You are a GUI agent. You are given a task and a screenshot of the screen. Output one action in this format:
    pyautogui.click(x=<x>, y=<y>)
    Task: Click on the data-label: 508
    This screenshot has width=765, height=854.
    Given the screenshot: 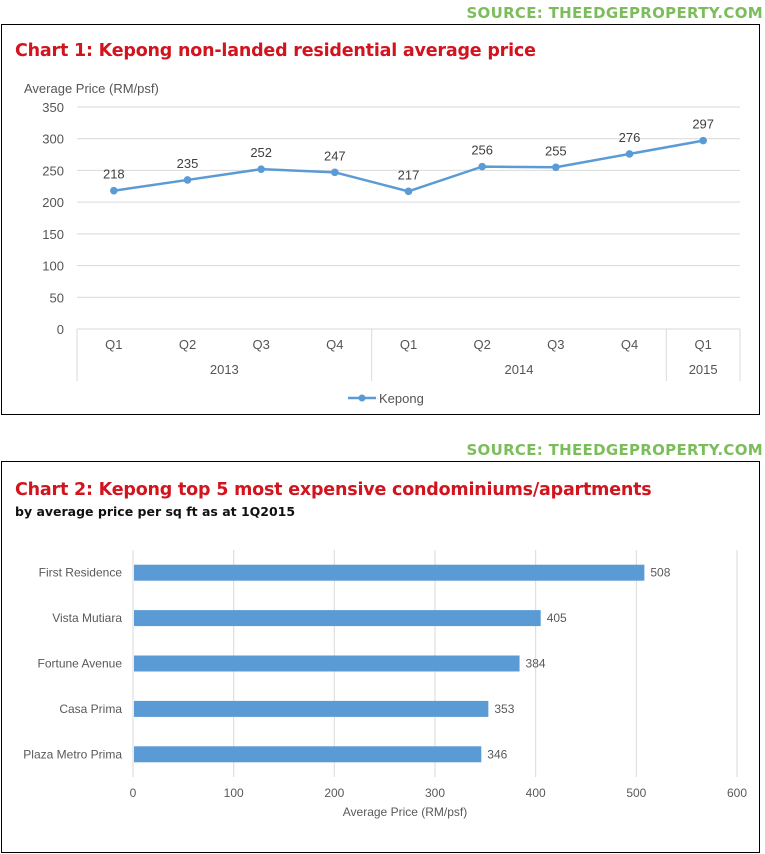 What is the action you would take?
    pyautogui.click(x=660, y=573)
    